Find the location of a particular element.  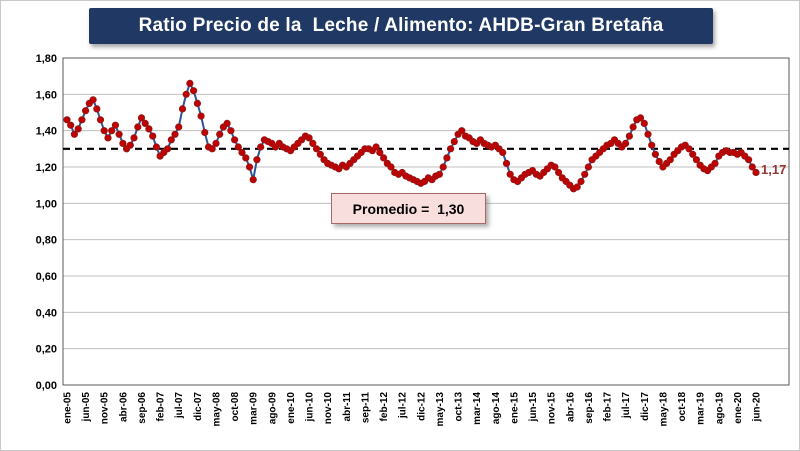

svg-text: sep-11 is located at coordinates (365, 408).